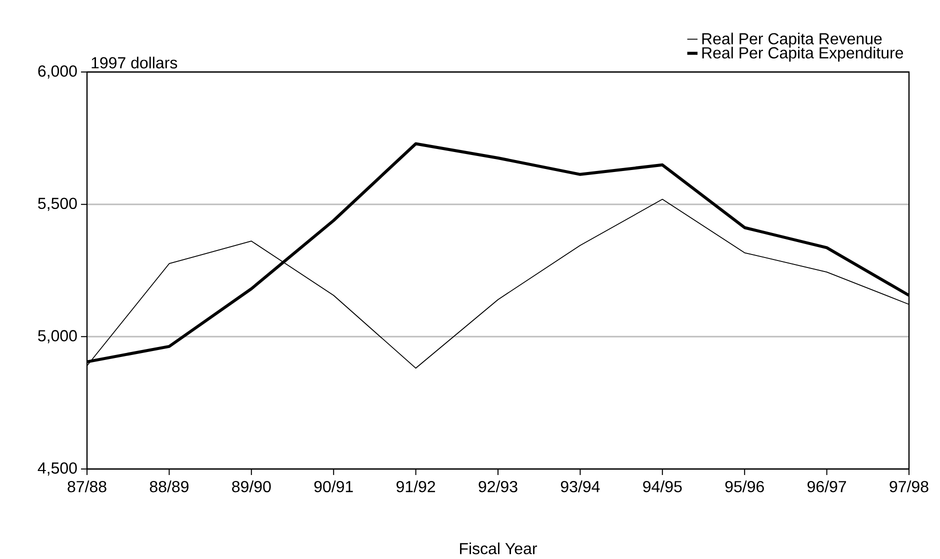 Image resolution: width=940 pixels, height=559 pixels. What do you see at coordinates (169, 486) in the screenshot?
I see `x-tick-label: 88/89` at bounding box center [169, 486].